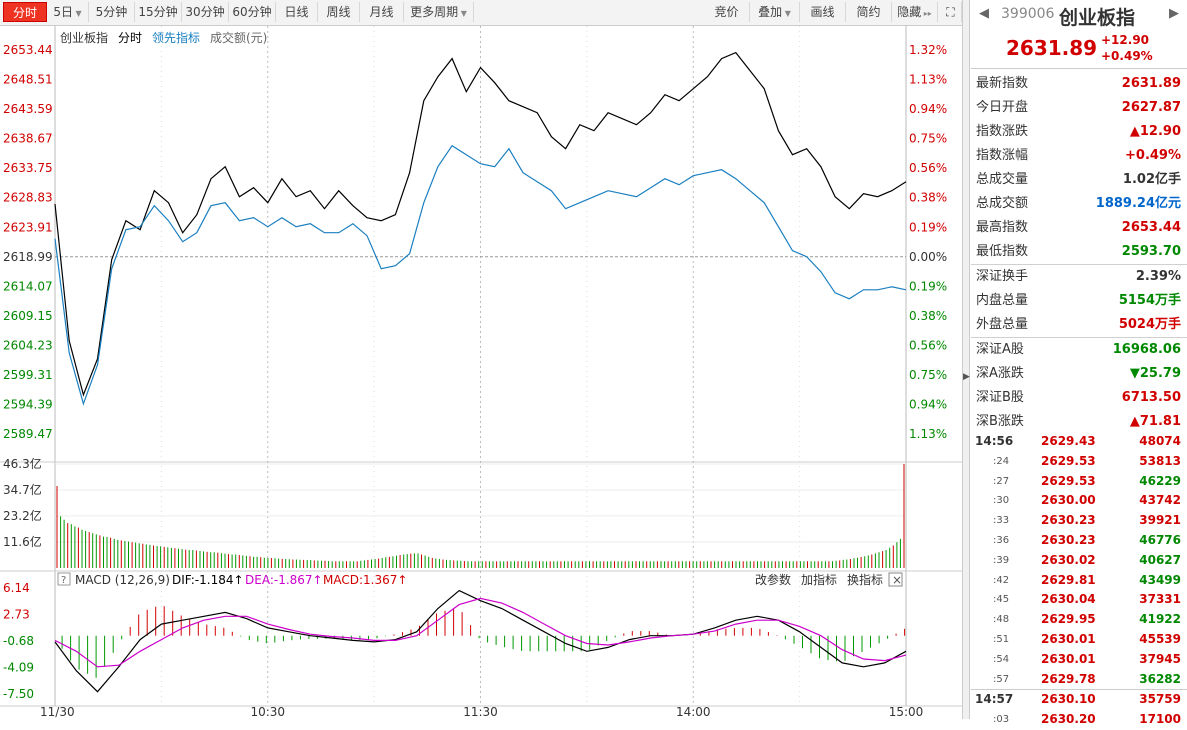 The width and height of the screenshot is (1187, 730). What do you see at coordinates (1151, 179) in the screenshot?
I see `stat-value: 1.02亿手` at bounding box center [1151, 179].